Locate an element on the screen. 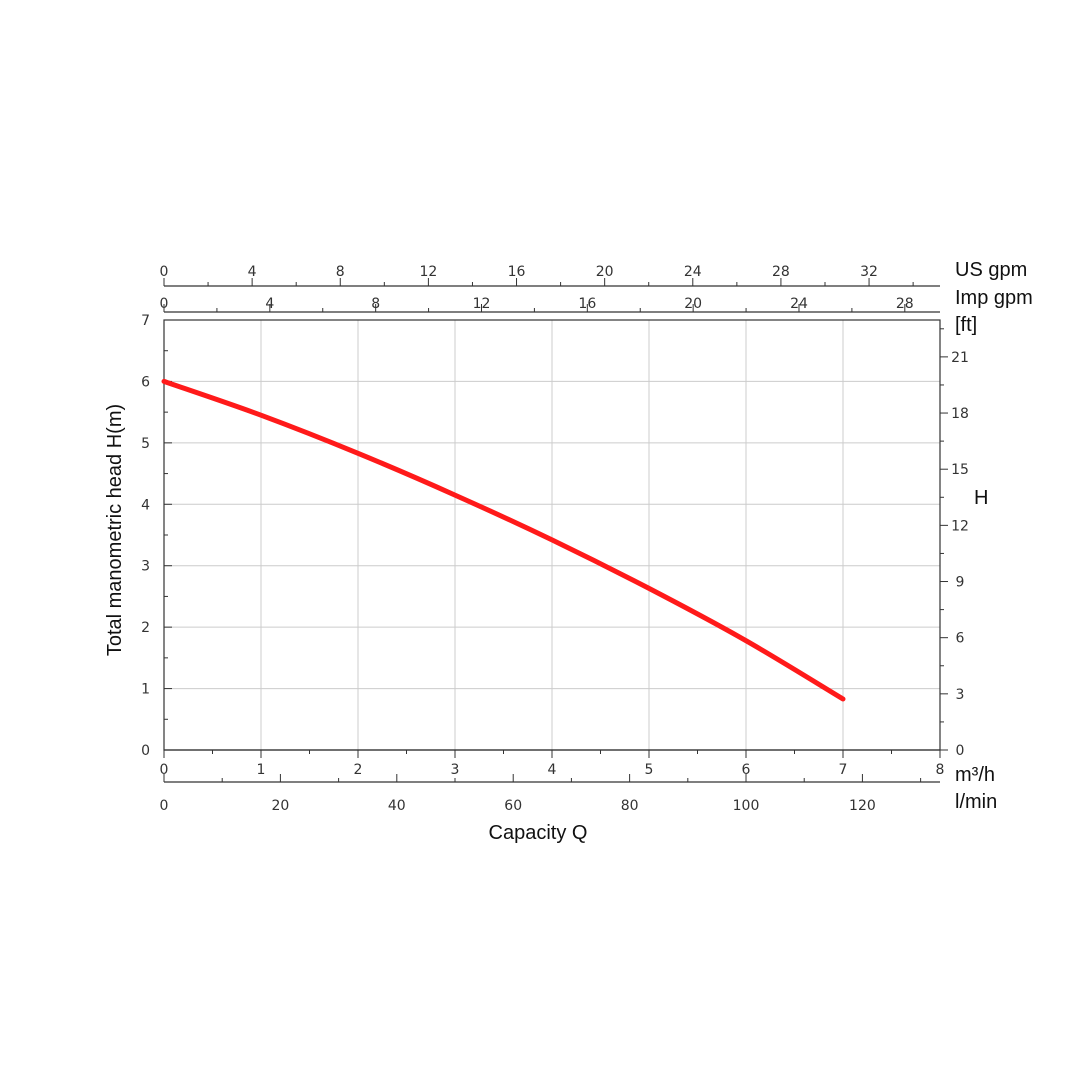  right-axis-title: H is located at coordinates (981, 498).